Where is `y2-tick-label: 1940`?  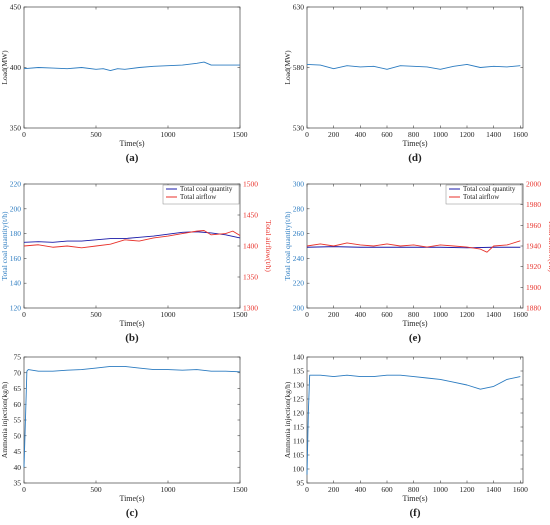
y2-tick-label: 1940 is located at coordinates (533, 246).